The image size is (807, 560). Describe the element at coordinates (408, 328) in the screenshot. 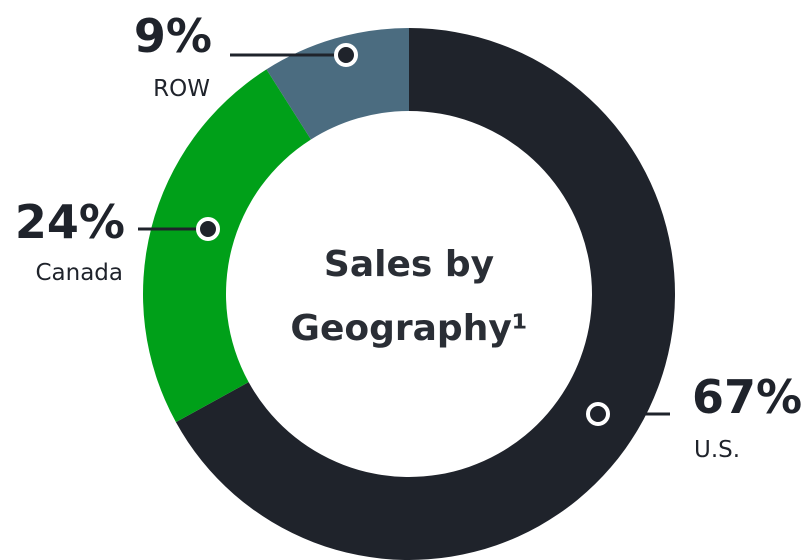

I see `chart-title-line: Geography¹` at that location.